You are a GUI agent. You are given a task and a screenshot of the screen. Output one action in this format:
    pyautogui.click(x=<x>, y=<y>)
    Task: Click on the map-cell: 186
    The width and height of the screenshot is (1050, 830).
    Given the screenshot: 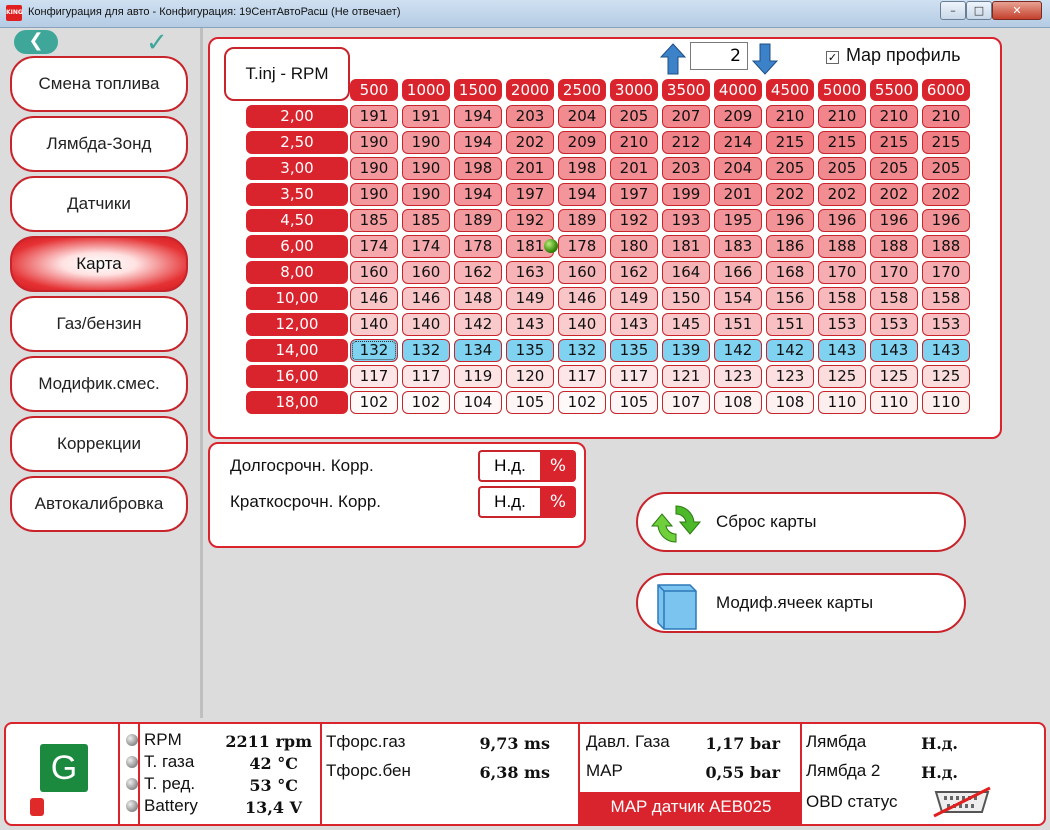 What is the action you would take?
    pyautogui.click(x=790, y=246)
    